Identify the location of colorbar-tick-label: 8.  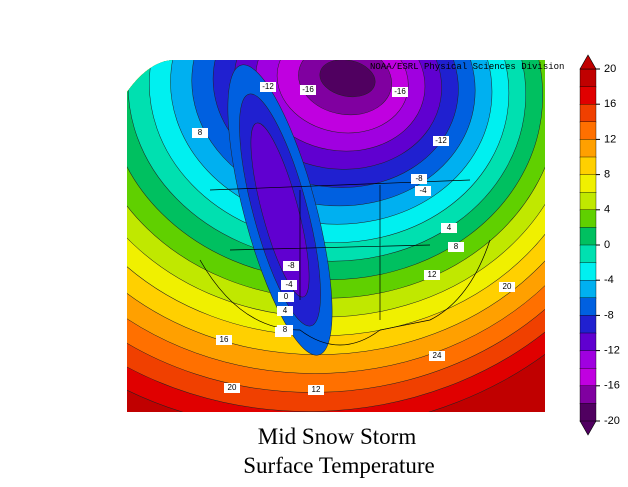
(607, 175).